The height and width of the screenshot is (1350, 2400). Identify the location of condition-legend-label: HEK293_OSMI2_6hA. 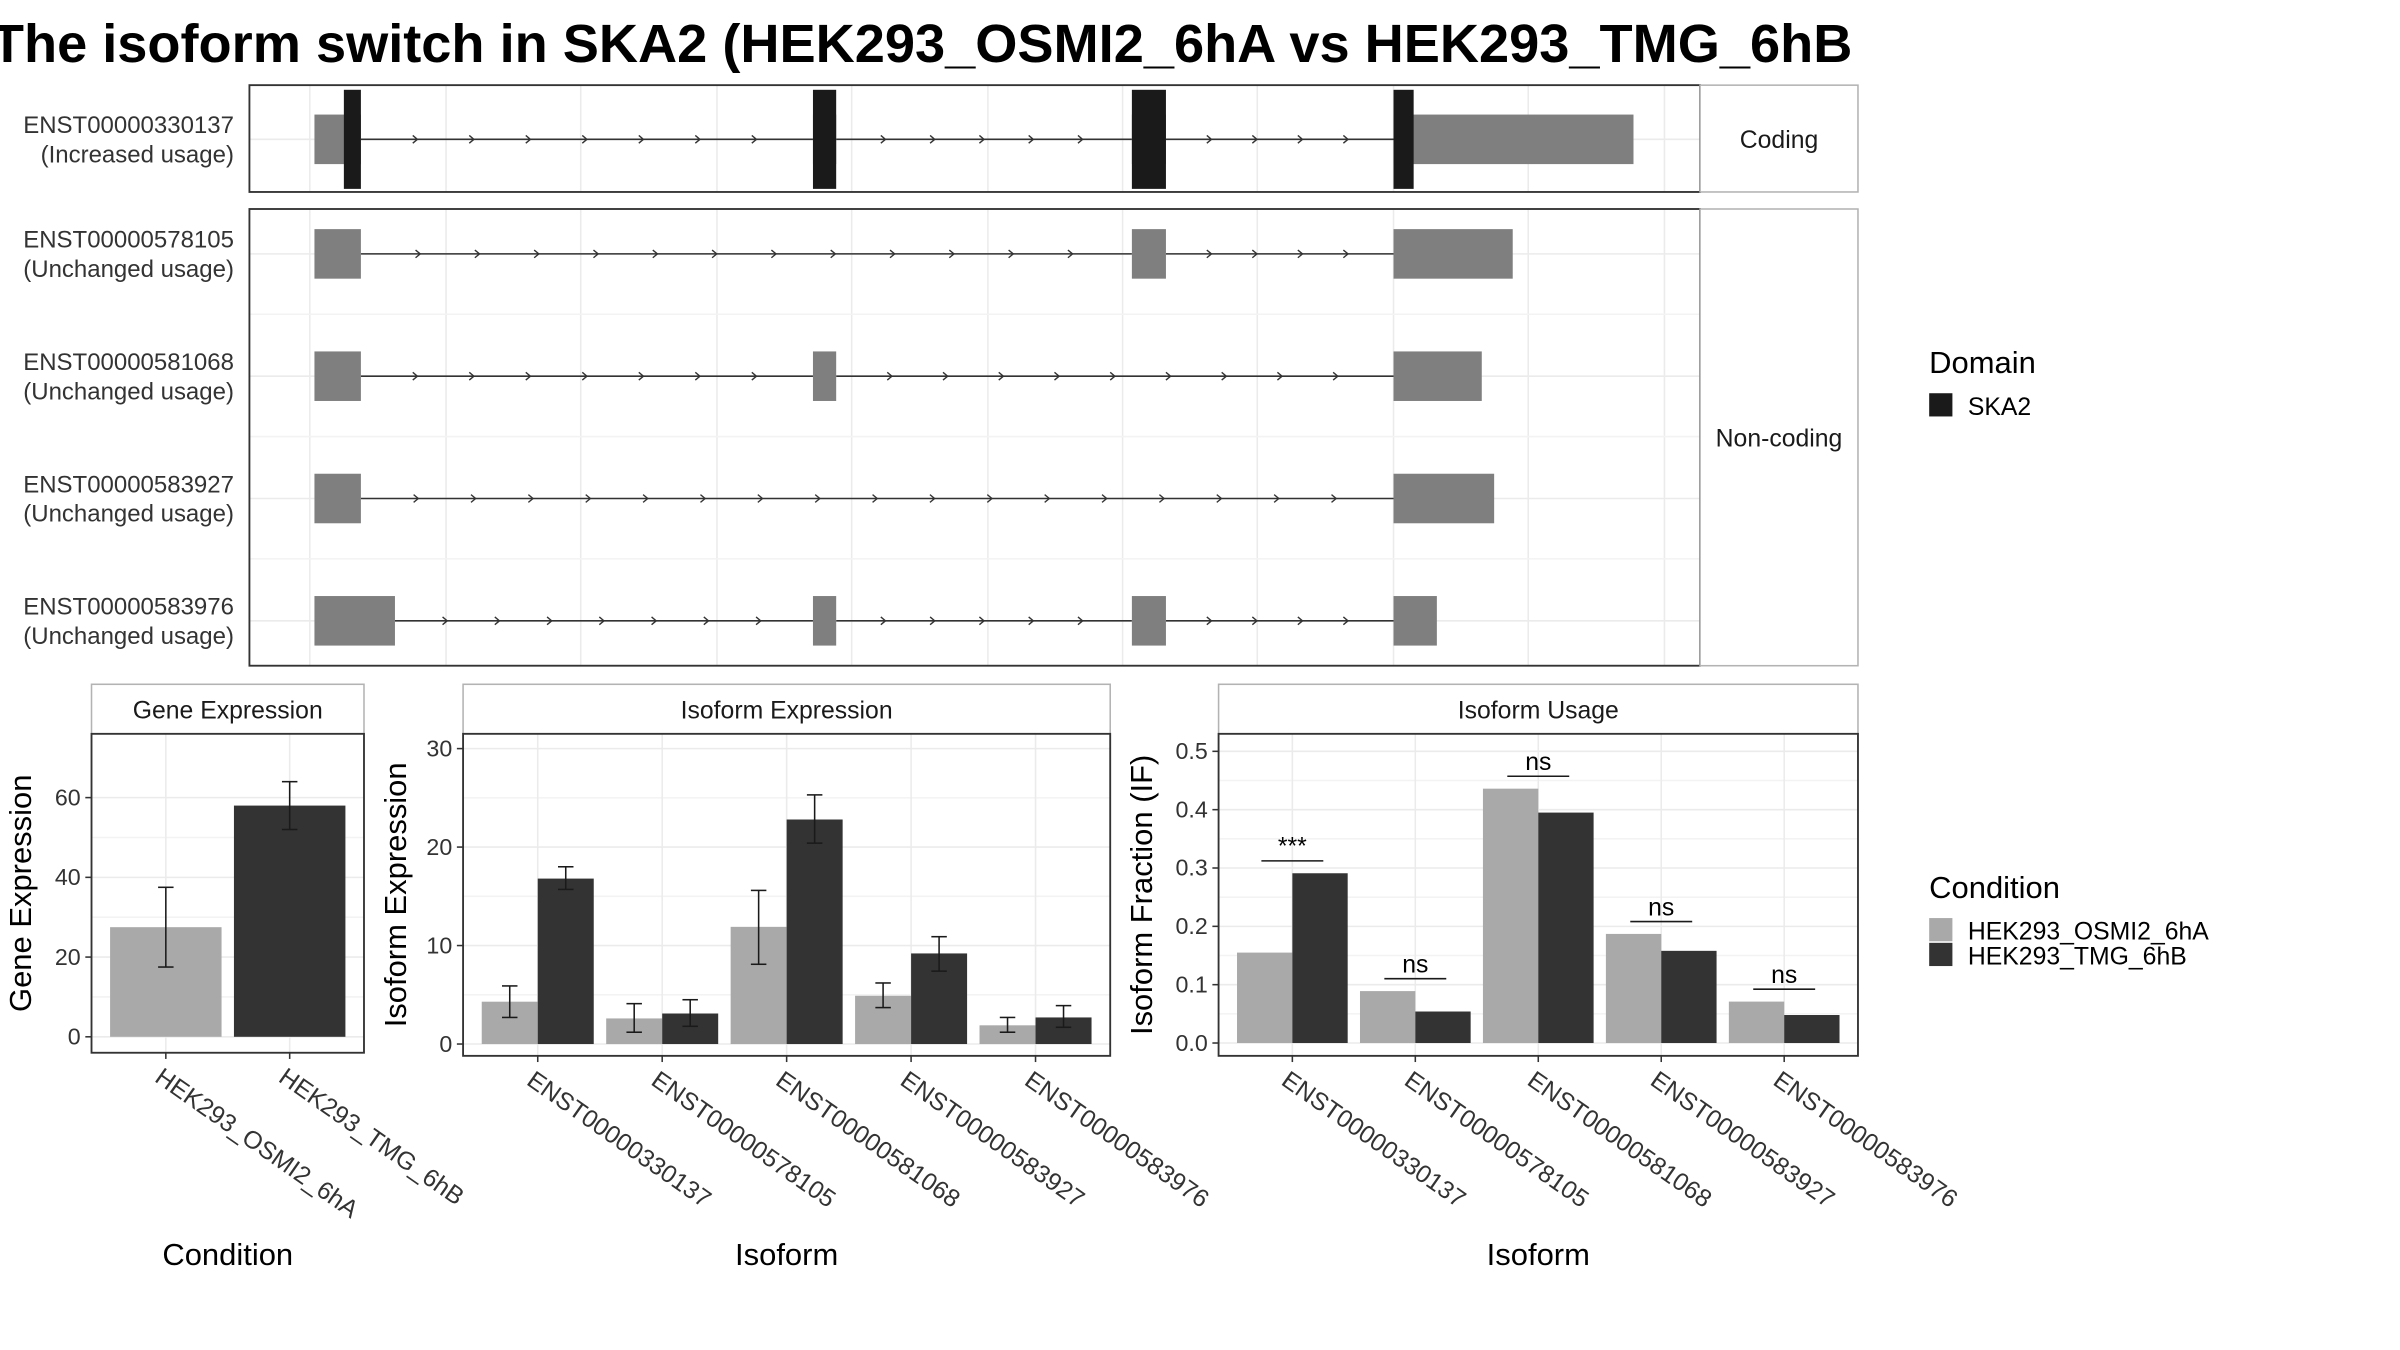
(2088, 932).